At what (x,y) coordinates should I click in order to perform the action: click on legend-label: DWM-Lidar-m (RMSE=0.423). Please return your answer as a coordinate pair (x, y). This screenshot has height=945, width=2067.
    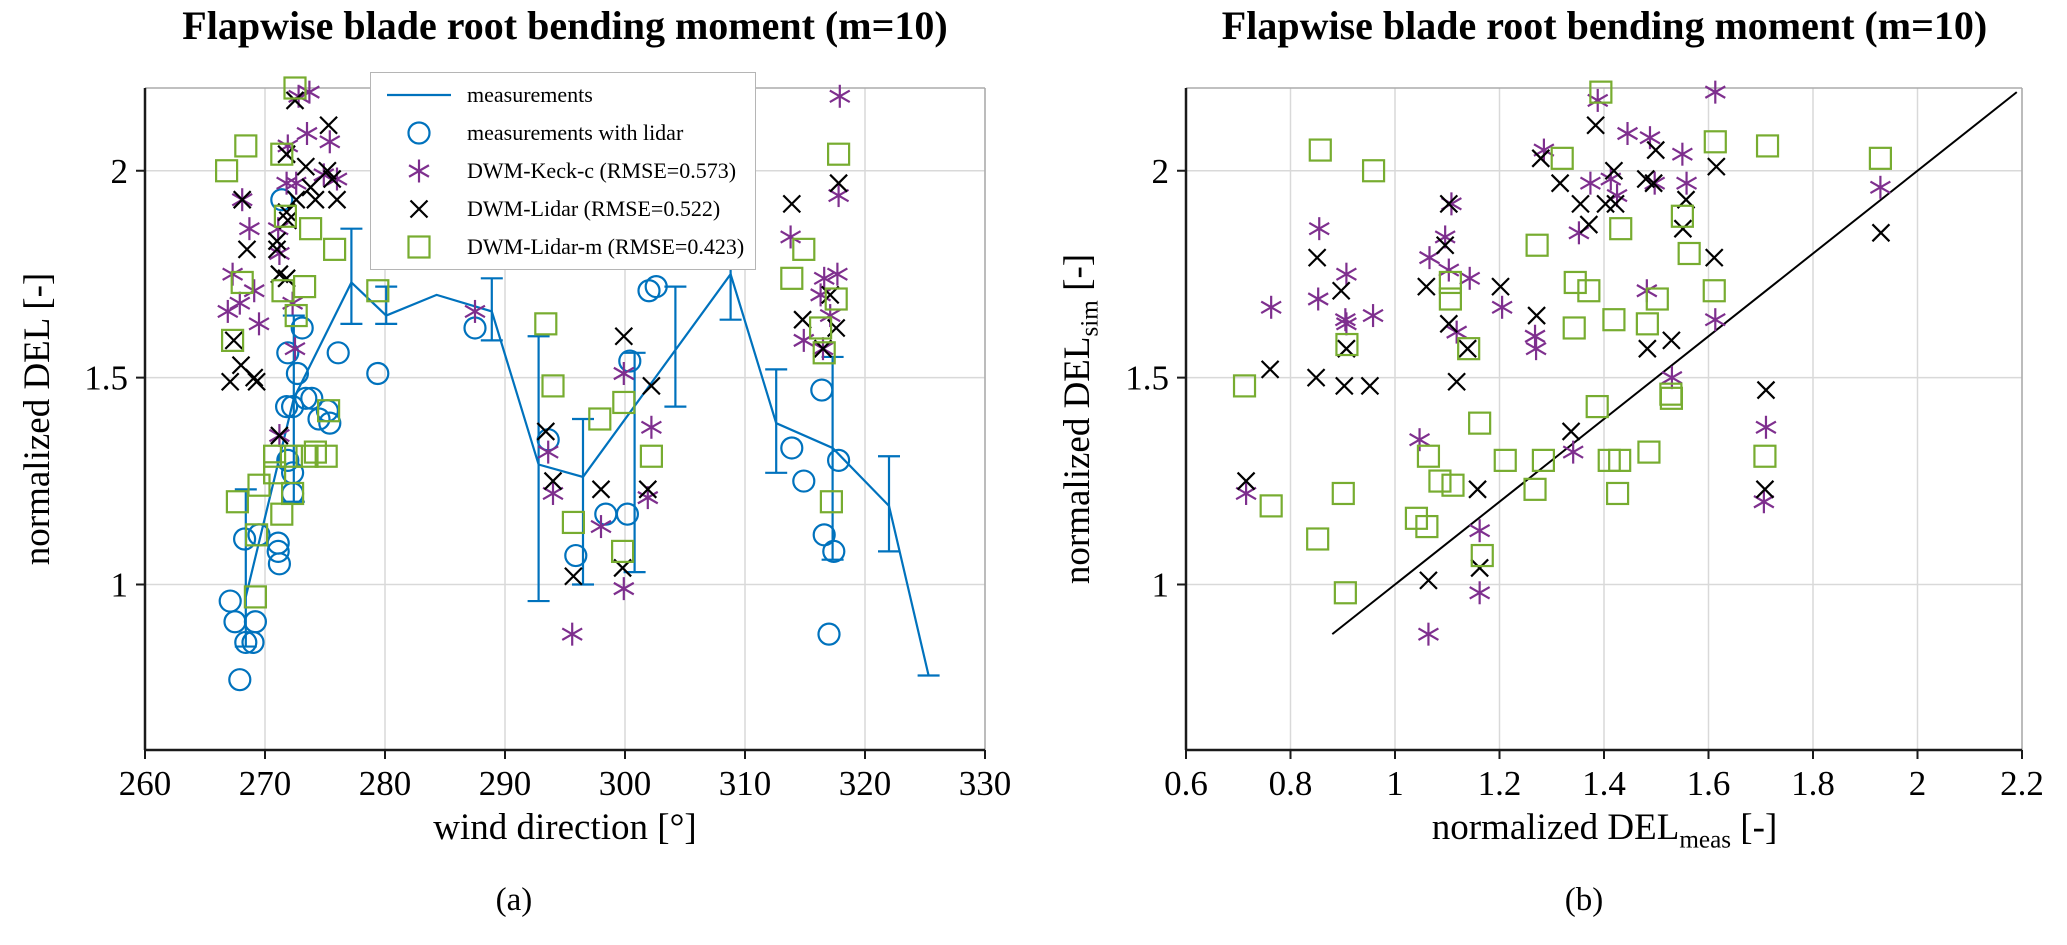
    Looking at the image, I should click on (606, 246).